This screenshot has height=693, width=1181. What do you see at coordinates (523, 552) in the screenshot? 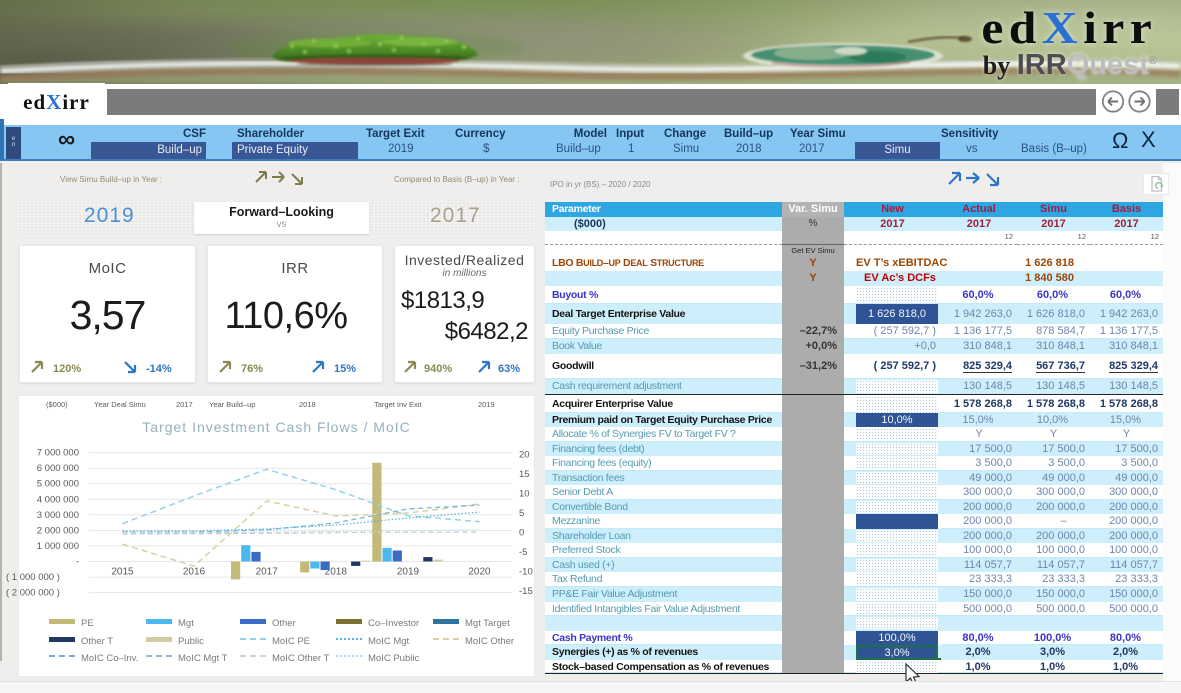
I see `svg-text: -5` at bounding box center [523, 552].